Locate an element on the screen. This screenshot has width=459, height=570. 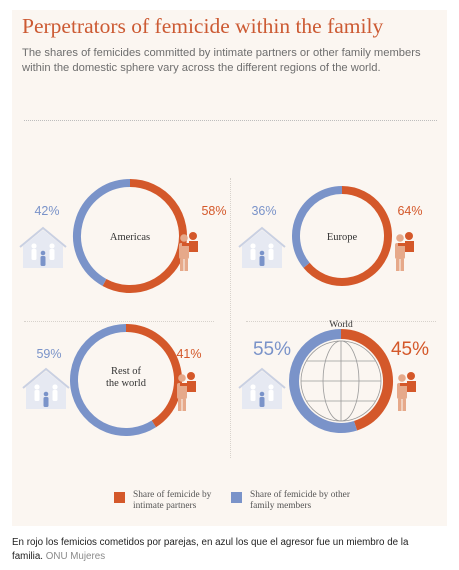
donut-2: Europe 36% 64% is located at coordinates (330, 236).